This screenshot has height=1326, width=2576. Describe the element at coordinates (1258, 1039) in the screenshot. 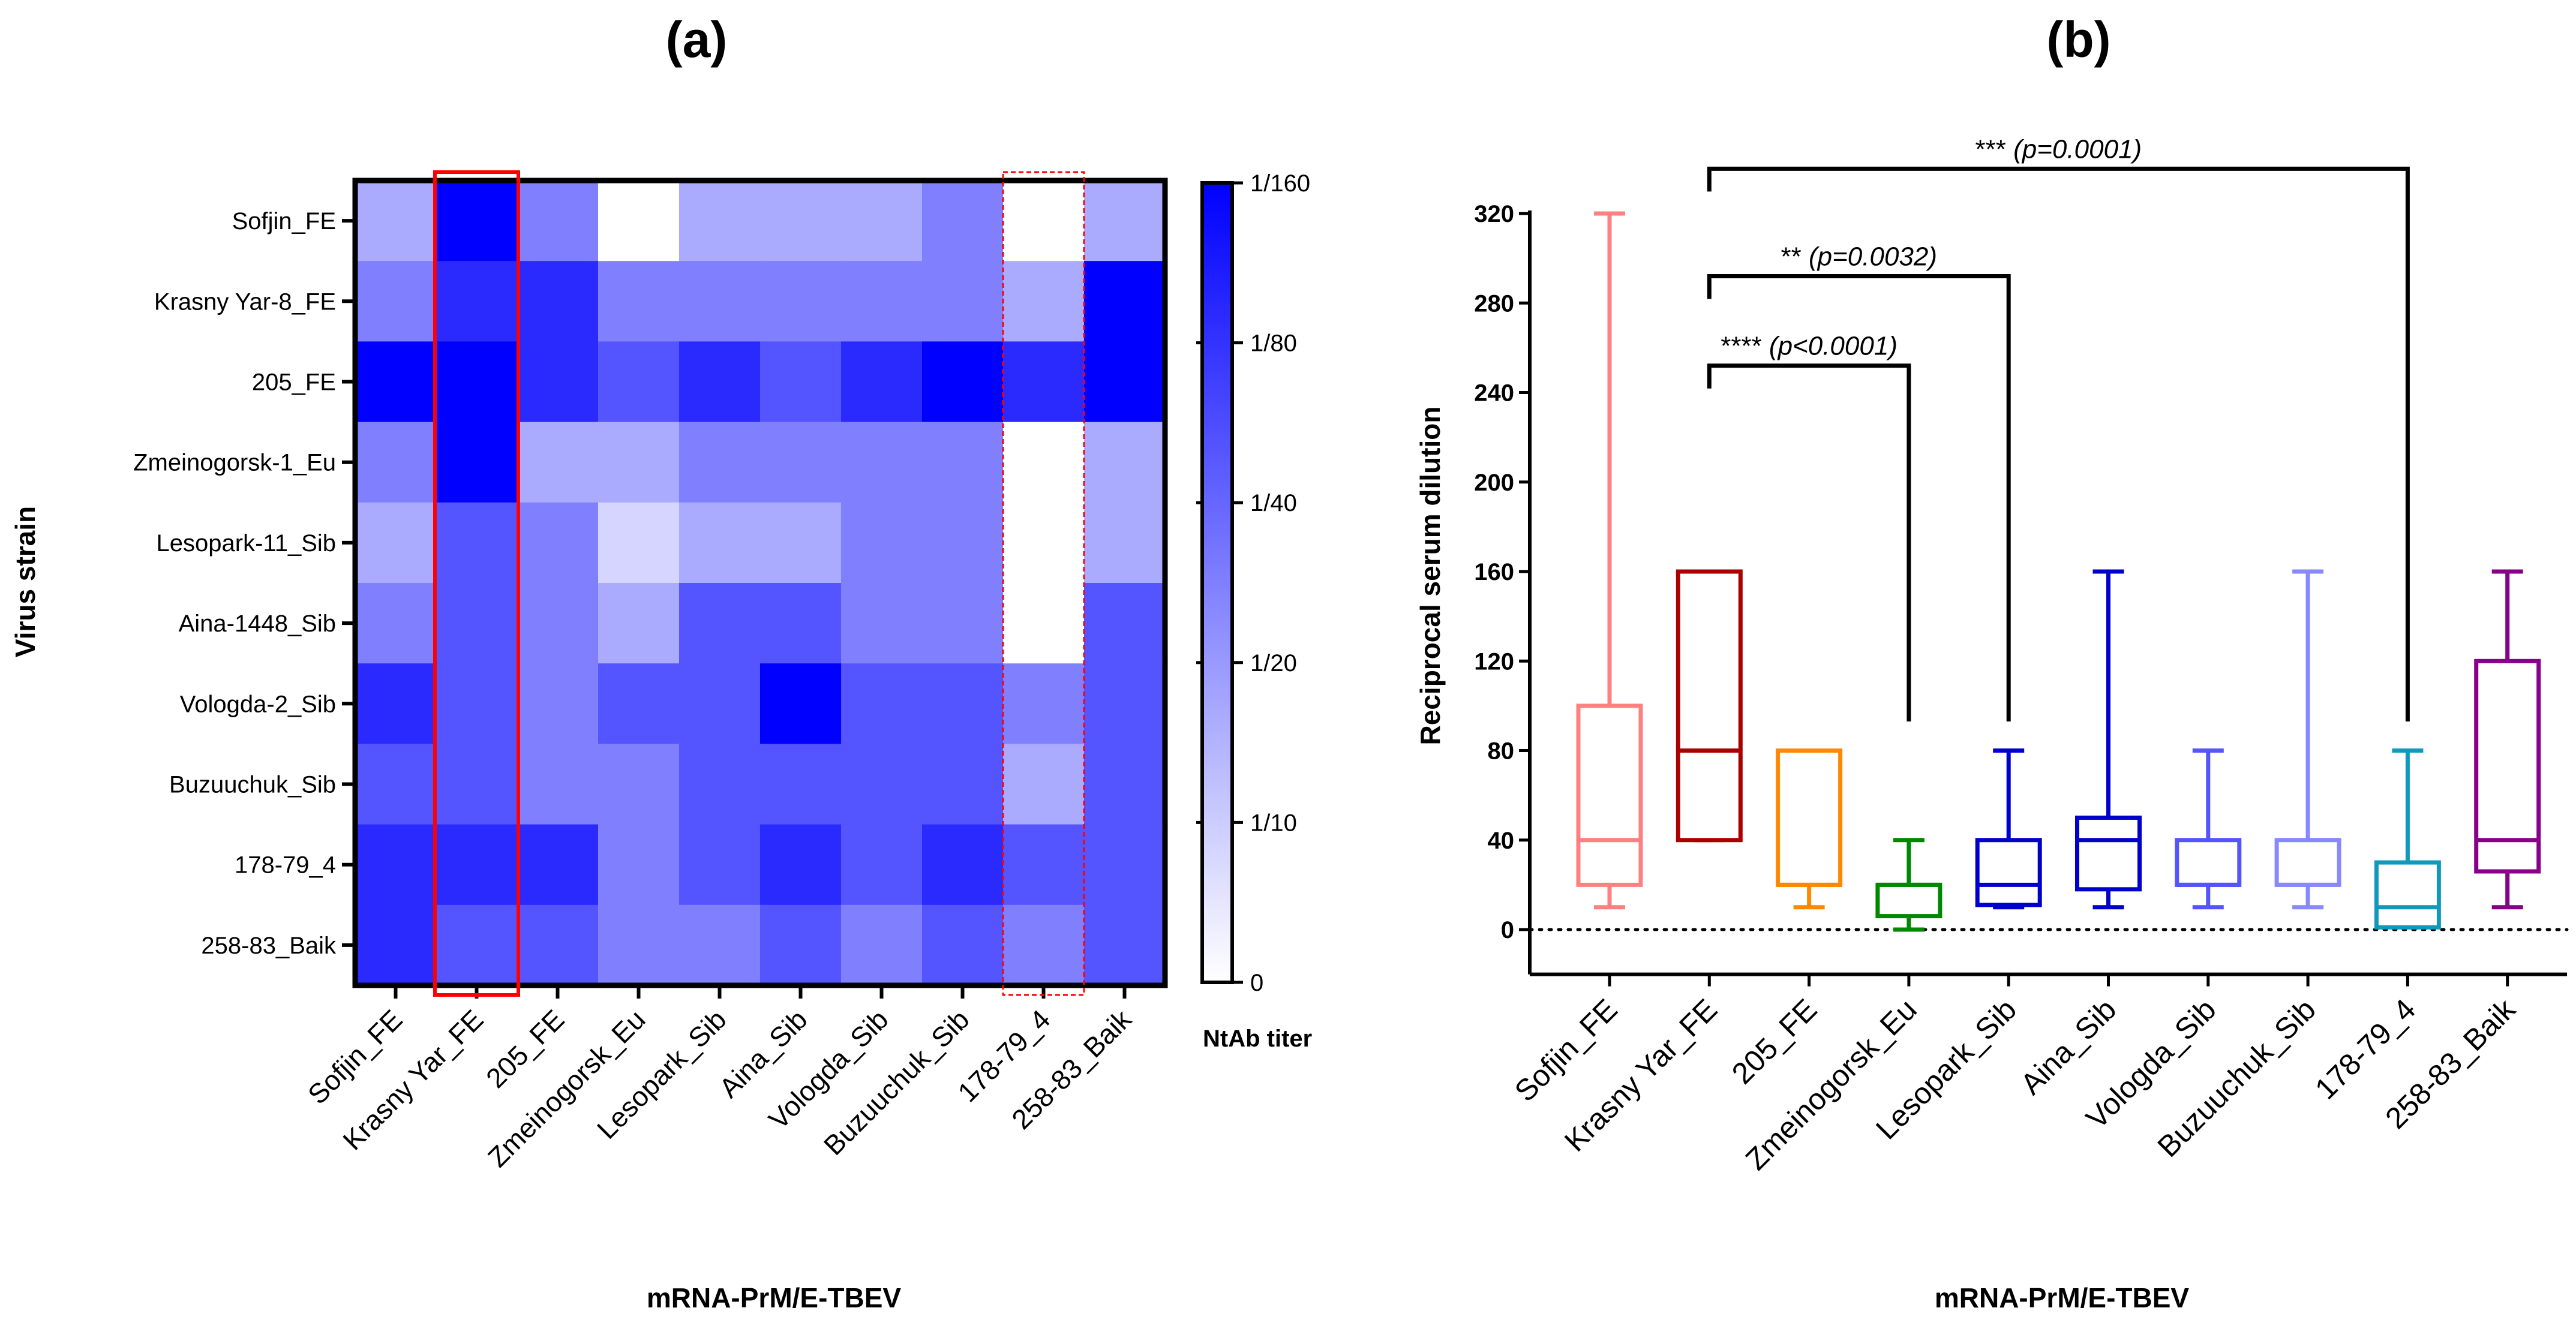

I see `colorbar-title: NtAb titer` at that location.